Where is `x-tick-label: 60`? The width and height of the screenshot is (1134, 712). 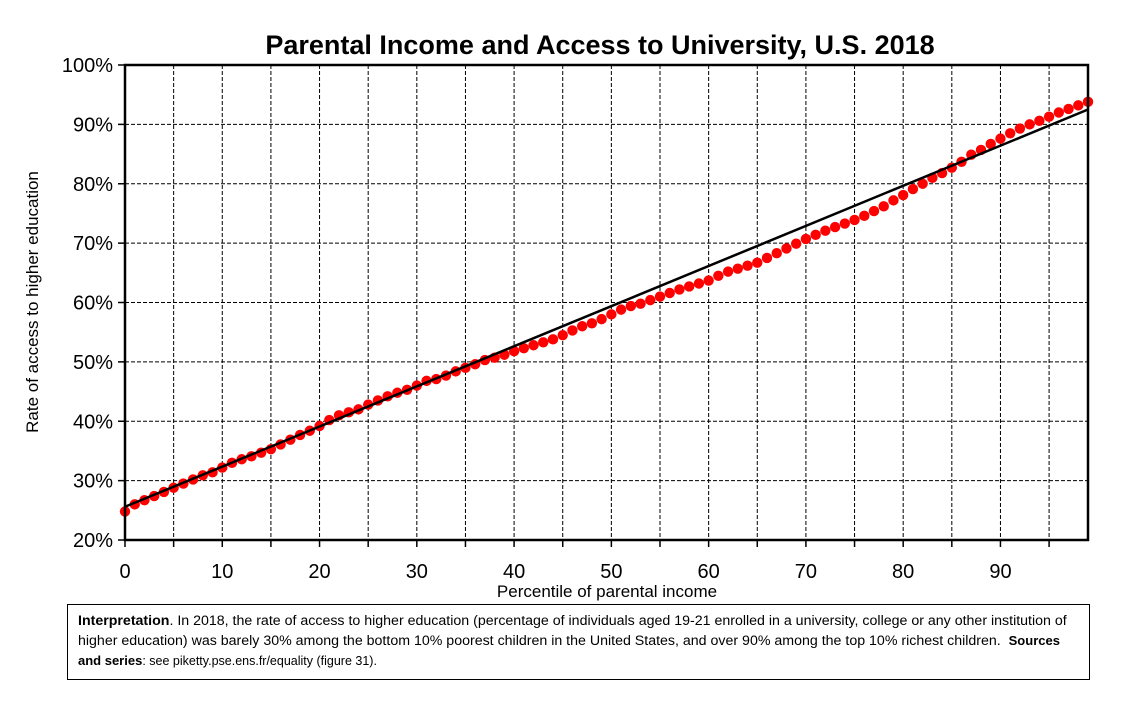 x-tick-label: 60 is located at coordinates (709, 572).